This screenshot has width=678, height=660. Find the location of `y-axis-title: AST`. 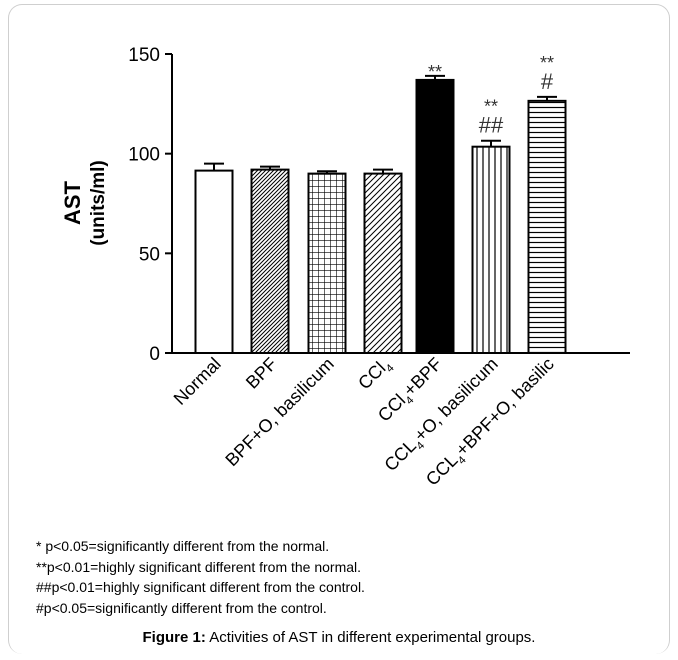

y-axis-title: AST is located at coordinates (72, 202).